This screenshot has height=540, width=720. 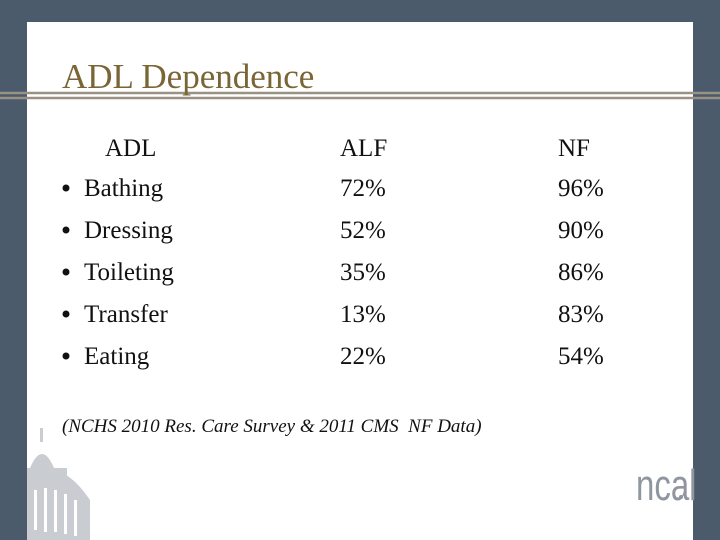 I want to click on table-cell: 96%, so click(x=581, y=188).